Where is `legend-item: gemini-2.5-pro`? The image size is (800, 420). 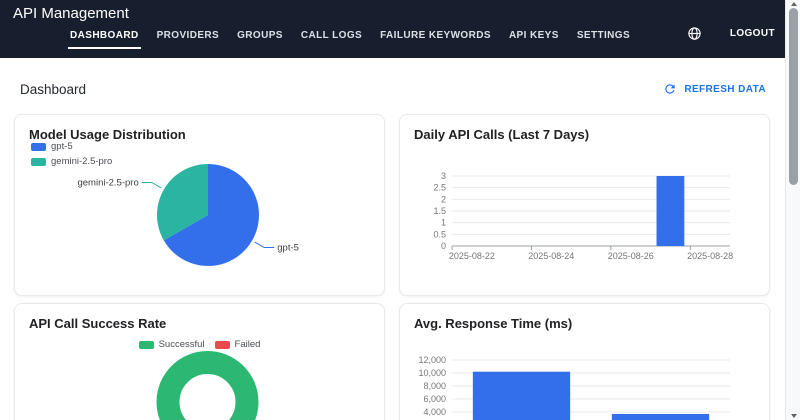
legend-item: gemini-2.5-pro is located at coordinates (71, 161).